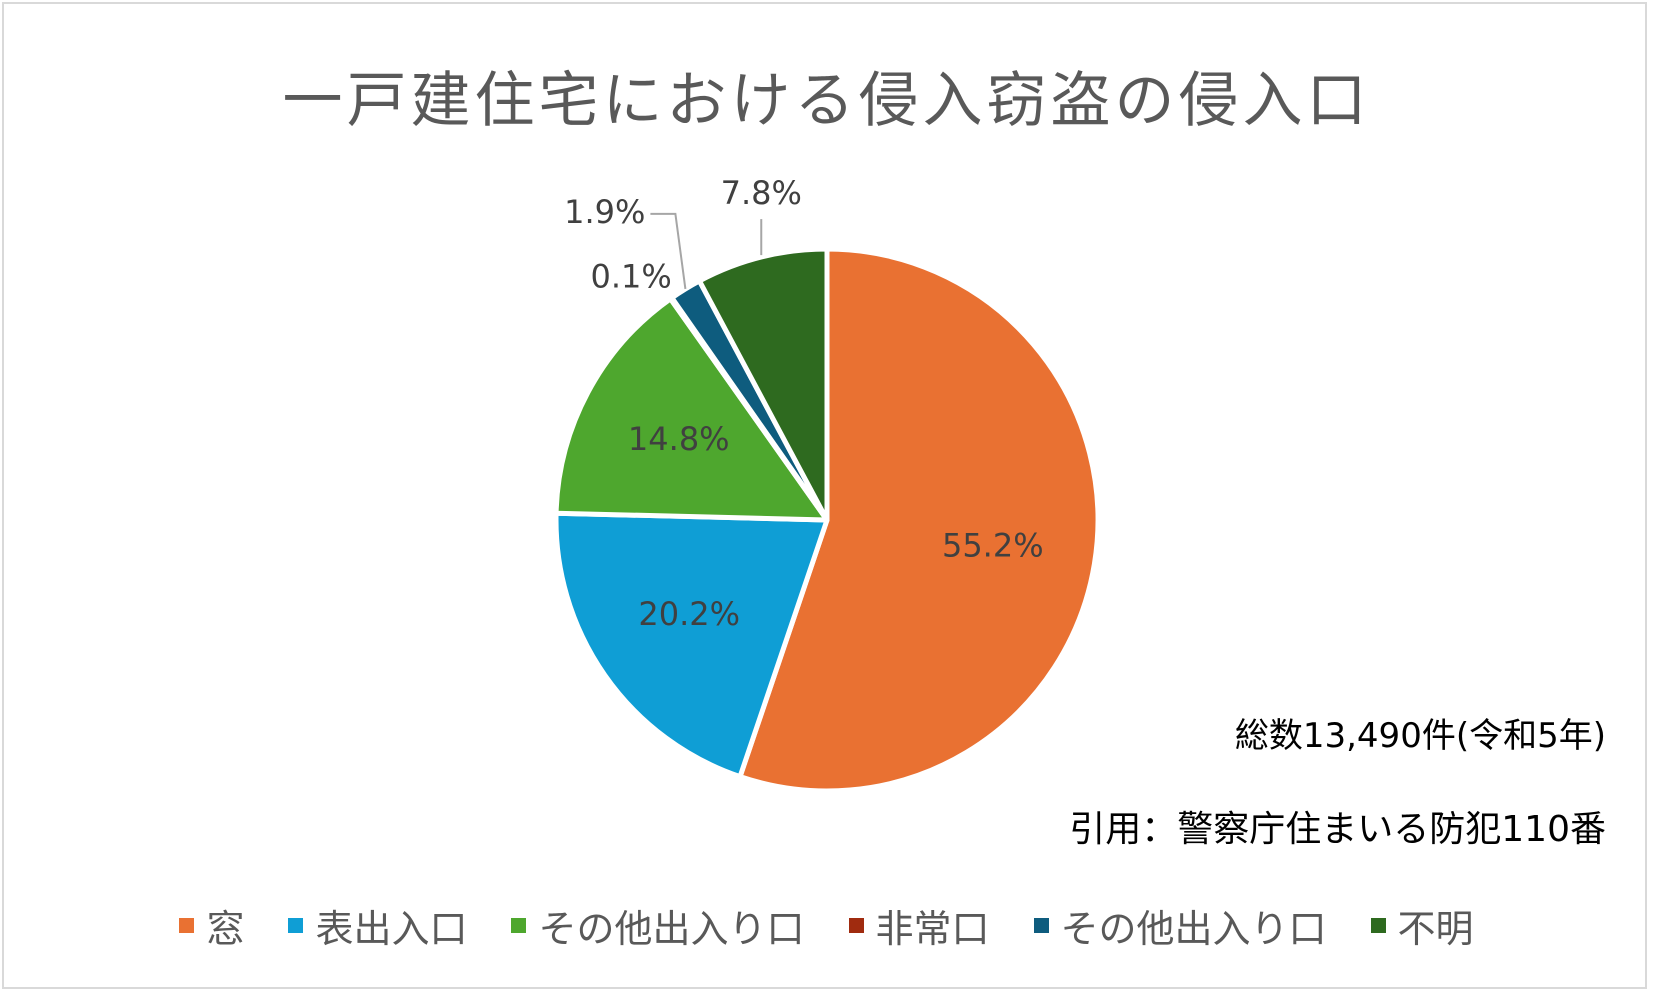 This screenshot has height=993, width=1653. I want to click on data-label-front-entrance: 20.2%, so click(689, 614).